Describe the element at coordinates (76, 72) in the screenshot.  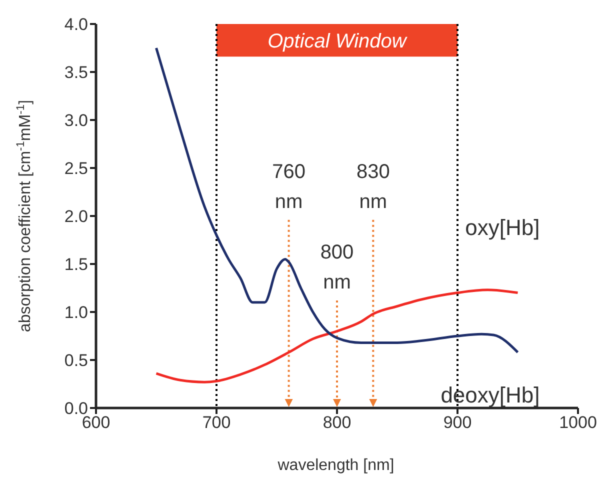
I see `y-tick-label: 3.5` at that location.